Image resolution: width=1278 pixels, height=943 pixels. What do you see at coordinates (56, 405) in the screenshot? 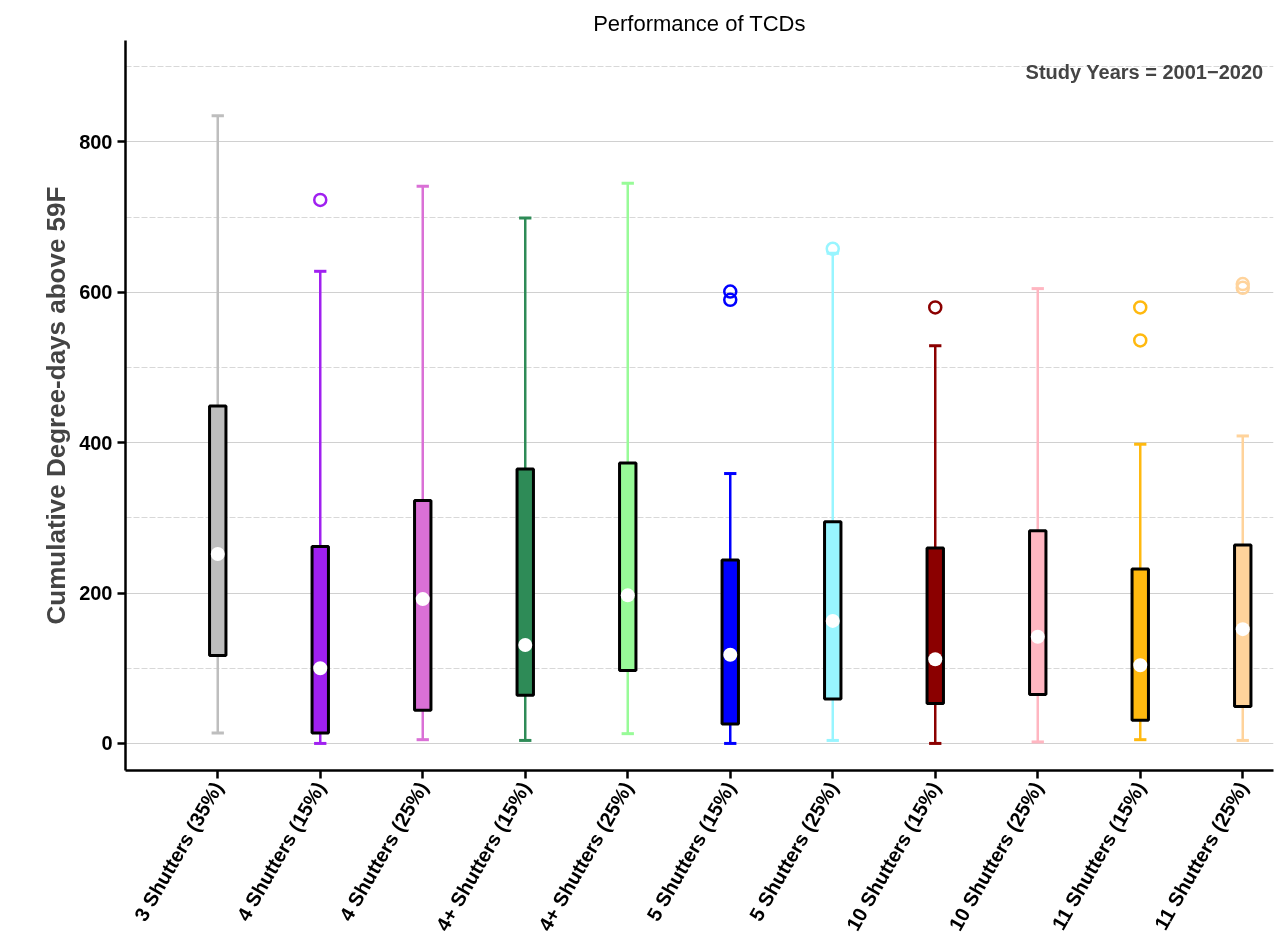
I see `y-axis-title: Cumulative Degree-days above 59F` at bounding box center [56, 405].